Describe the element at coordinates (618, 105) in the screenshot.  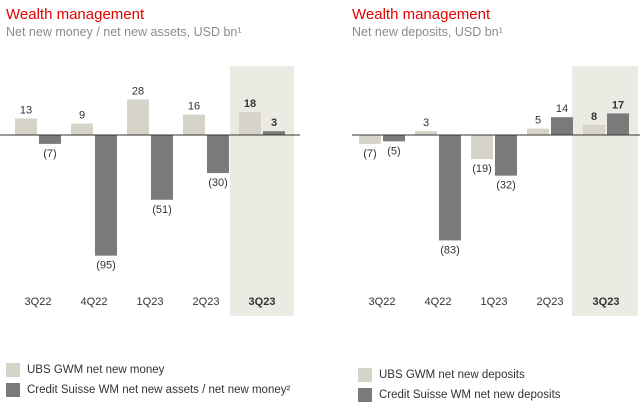
I see `data-label: 17` at that location.